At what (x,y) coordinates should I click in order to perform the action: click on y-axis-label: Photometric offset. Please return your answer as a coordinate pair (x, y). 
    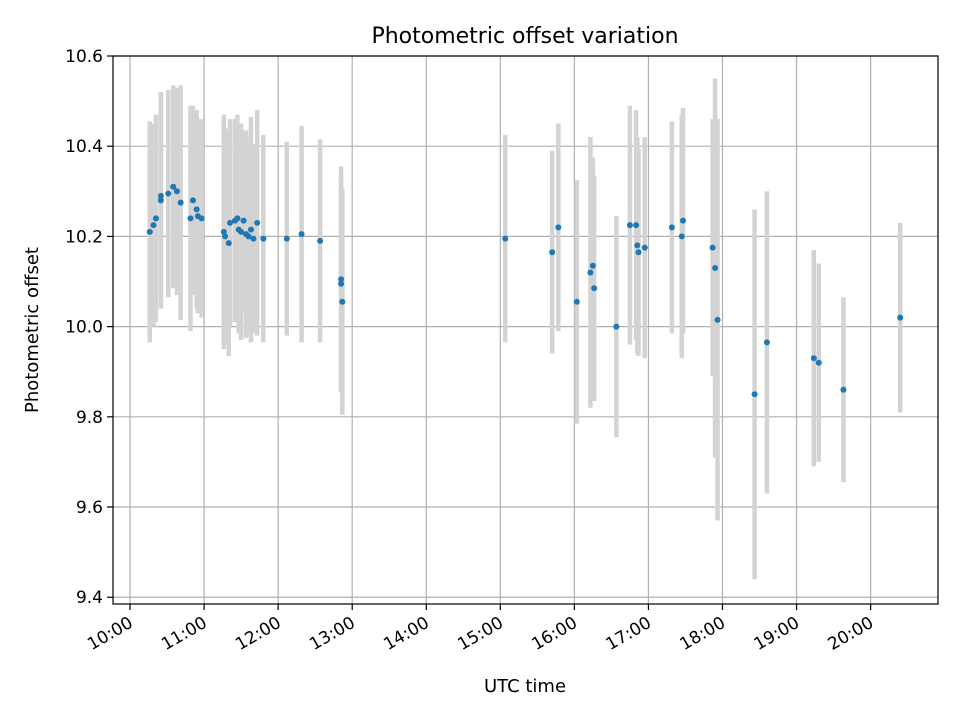
    Looking at the image, I should click on (32, 330).